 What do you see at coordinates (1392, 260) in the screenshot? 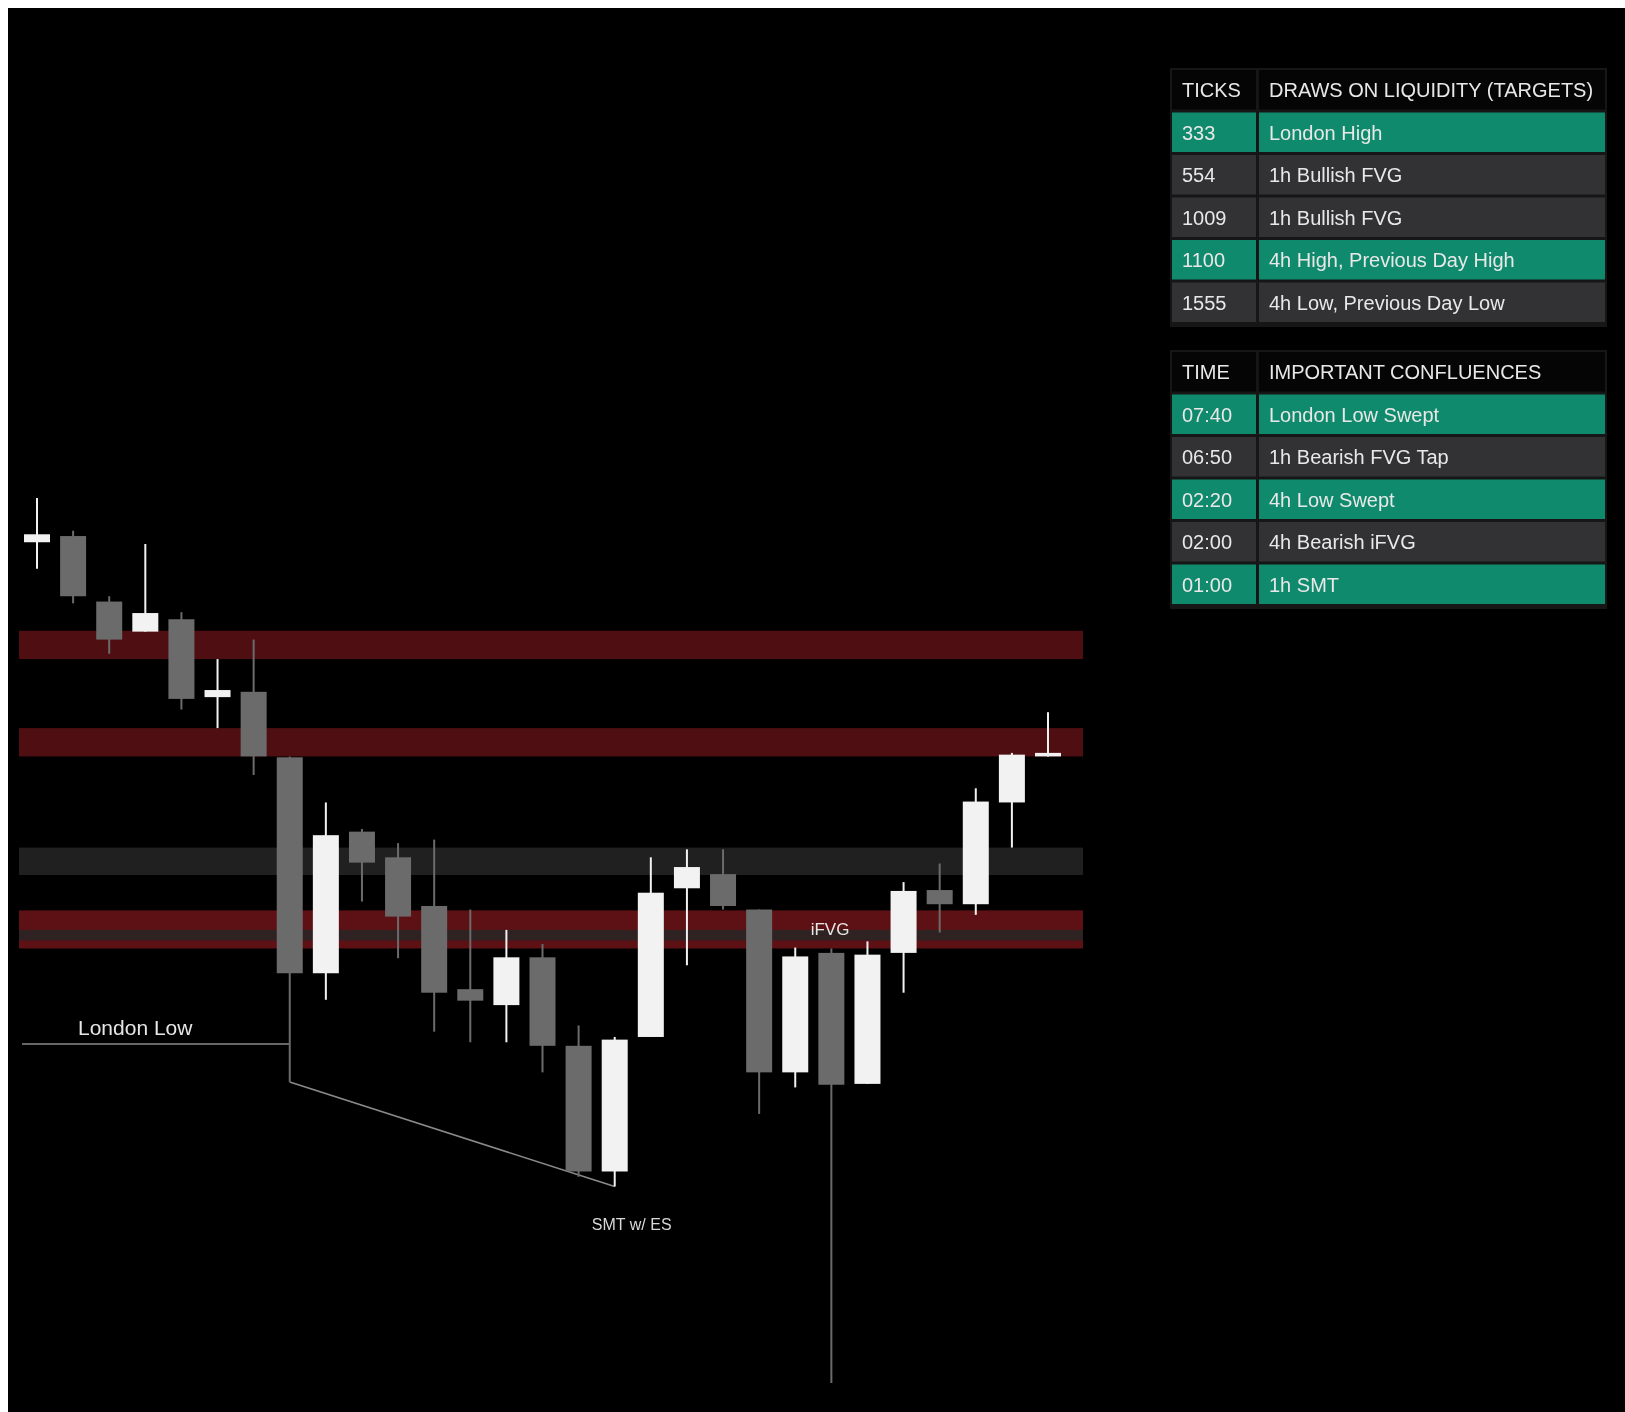
I see `text: 4h High, Previous Day High` at bounding box center [1392, 260].